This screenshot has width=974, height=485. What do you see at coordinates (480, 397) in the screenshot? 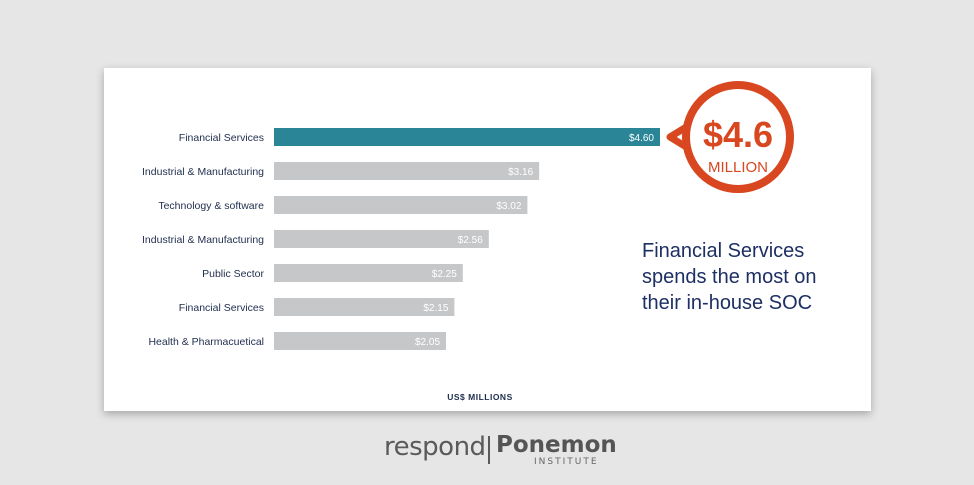
I see `x-axis-label: US$ MILLIONS` at bounding box center [480, 397].